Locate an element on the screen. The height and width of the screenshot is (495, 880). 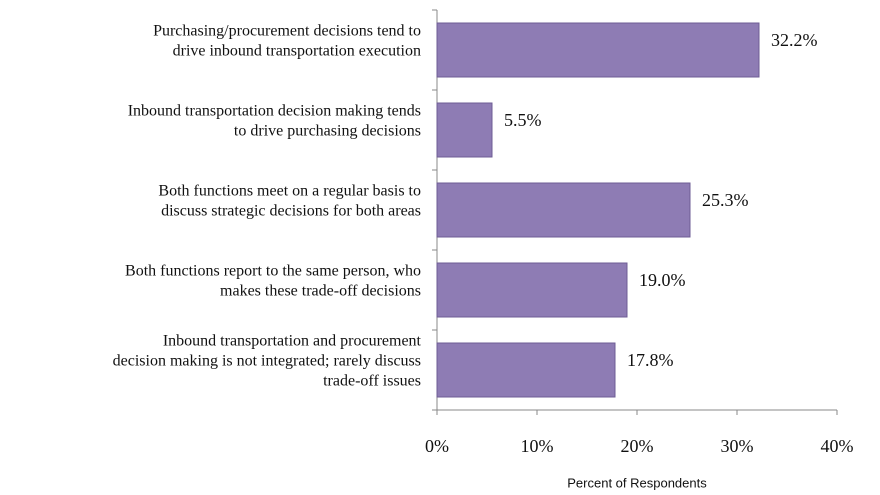
x-tick-label: 30% is located at coordinates (737, 446).